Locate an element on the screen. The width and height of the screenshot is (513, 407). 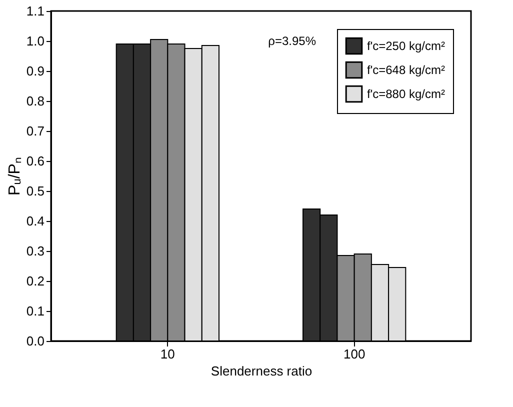
y-tick-label: 0.3 is located at coordinates (35, 251).